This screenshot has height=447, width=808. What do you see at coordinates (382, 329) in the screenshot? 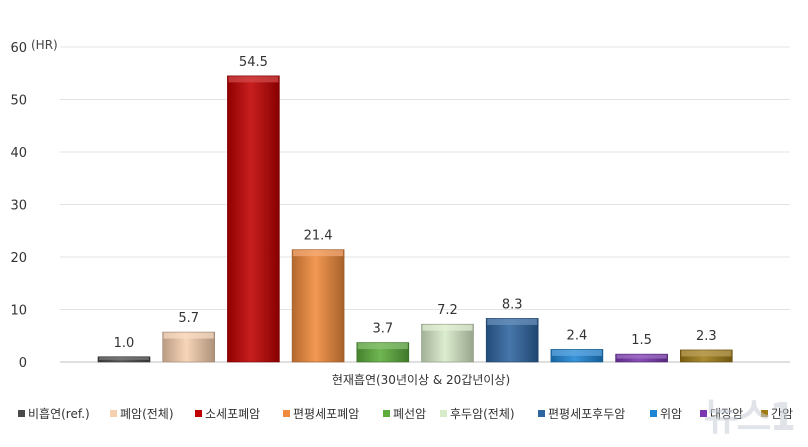
I see `value-label: 3.7` at bounding box center [382, 329].